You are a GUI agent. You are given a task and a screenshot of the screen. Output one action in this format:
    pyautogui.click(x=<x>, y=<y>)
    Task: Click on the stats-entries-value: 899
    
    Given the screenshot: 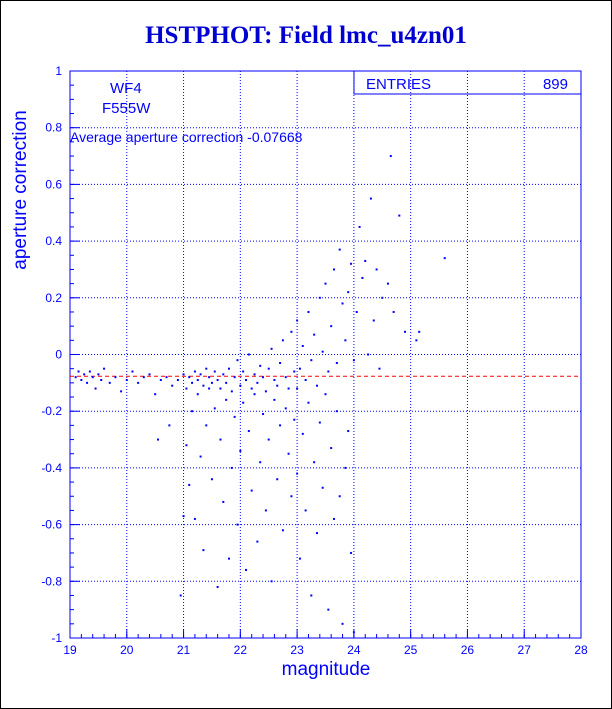 What is the action you would take?
    pyautogui.click(x=555, y=84)
    